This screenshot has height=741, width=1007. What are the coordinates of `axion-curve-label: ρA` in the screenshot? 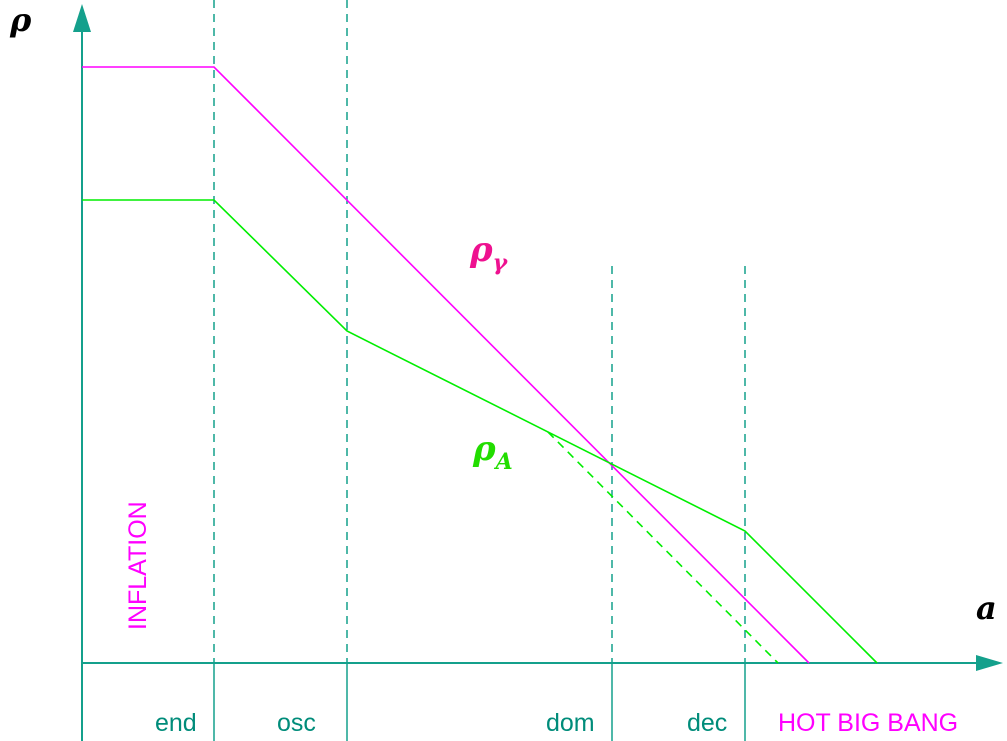 It's located at (492, 452).